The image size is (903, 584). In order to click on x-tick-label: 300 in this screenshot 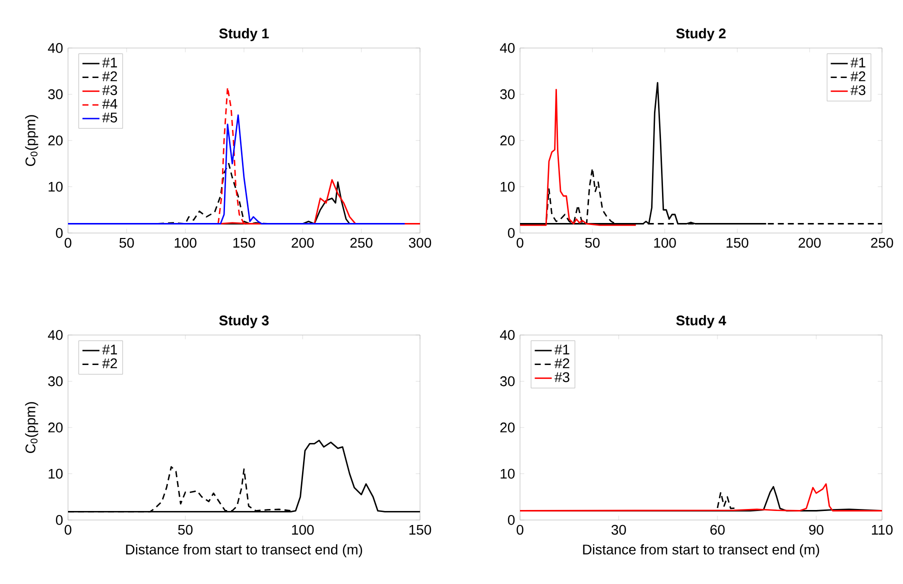, I will do `click(420, 243)`.